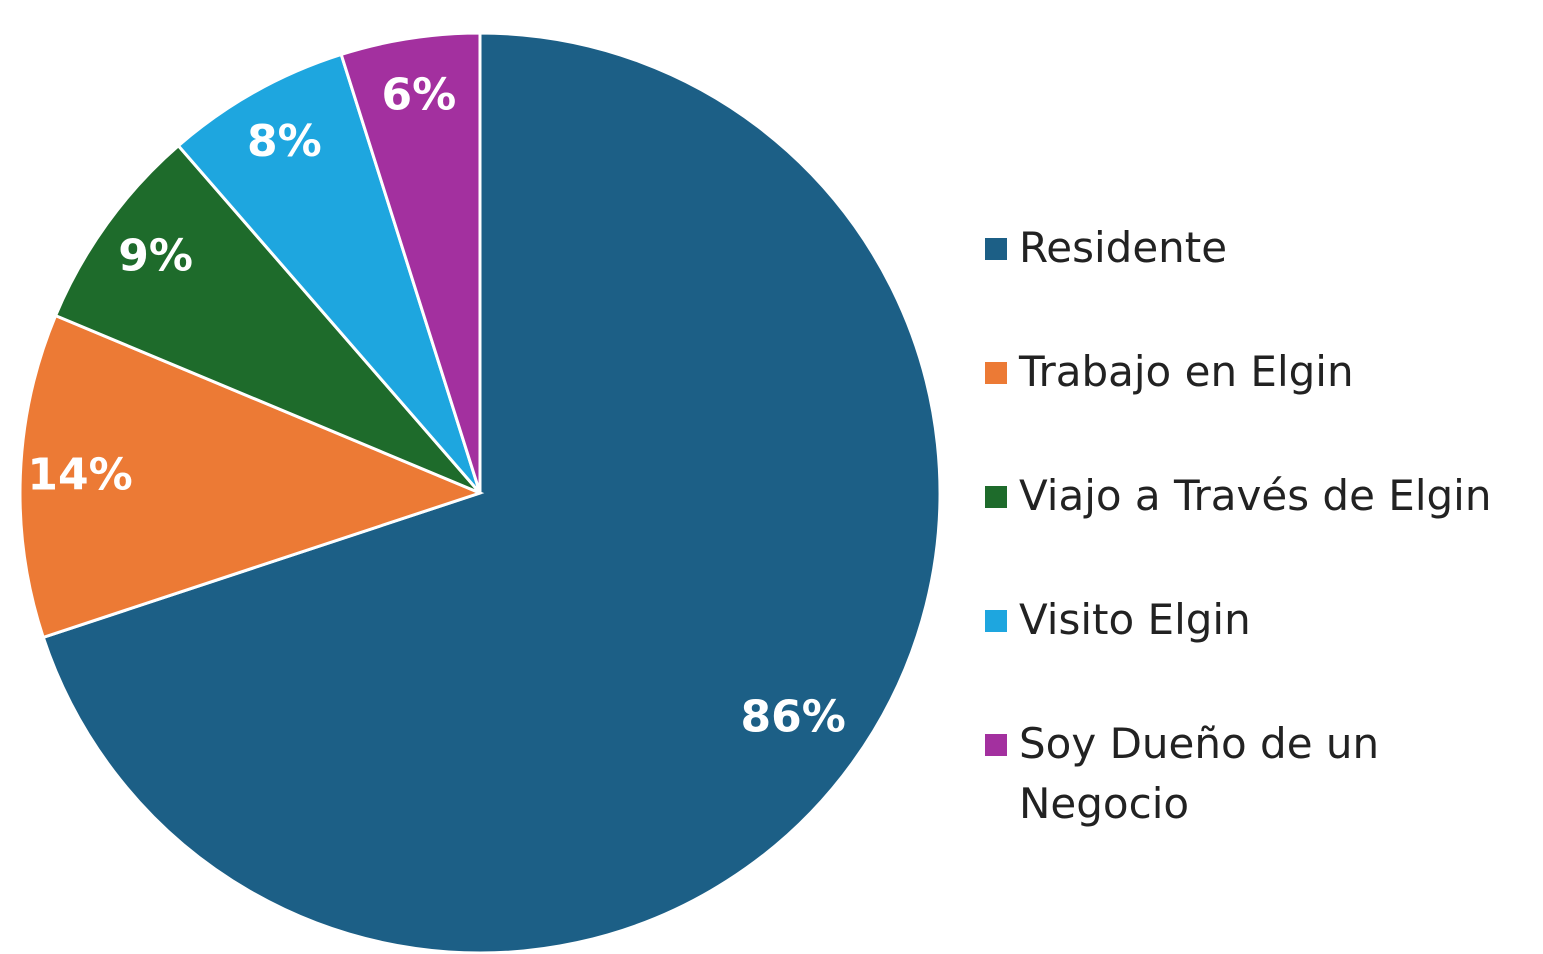  I want to click on legend-item: Trabajo en Elgin, so click(1238, 404).